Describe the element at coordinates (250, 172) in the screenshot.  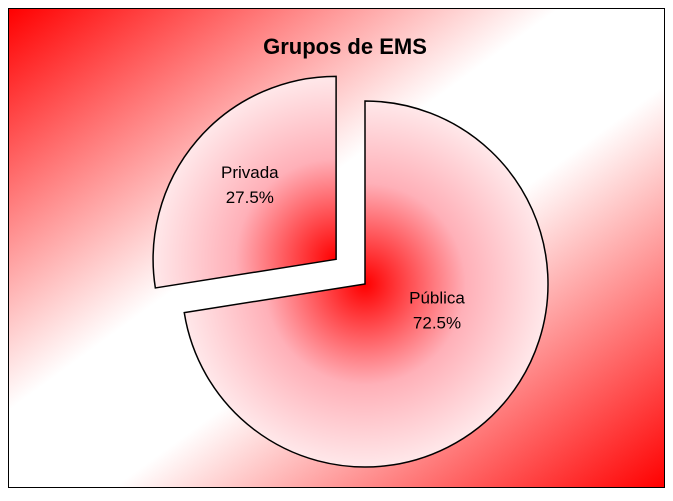
I see `slice-label: Privada` at that location.